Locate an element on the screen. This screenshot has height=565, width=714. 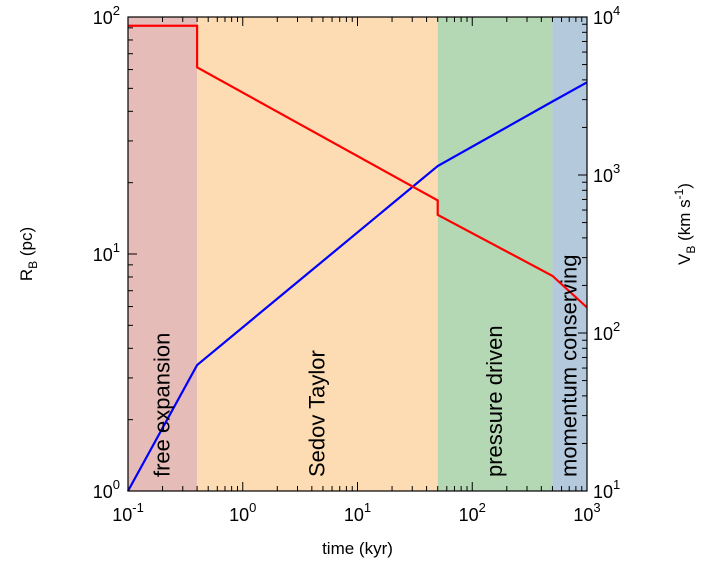
y-axis-right-label-close: ) is located at coordinates (684, 186).